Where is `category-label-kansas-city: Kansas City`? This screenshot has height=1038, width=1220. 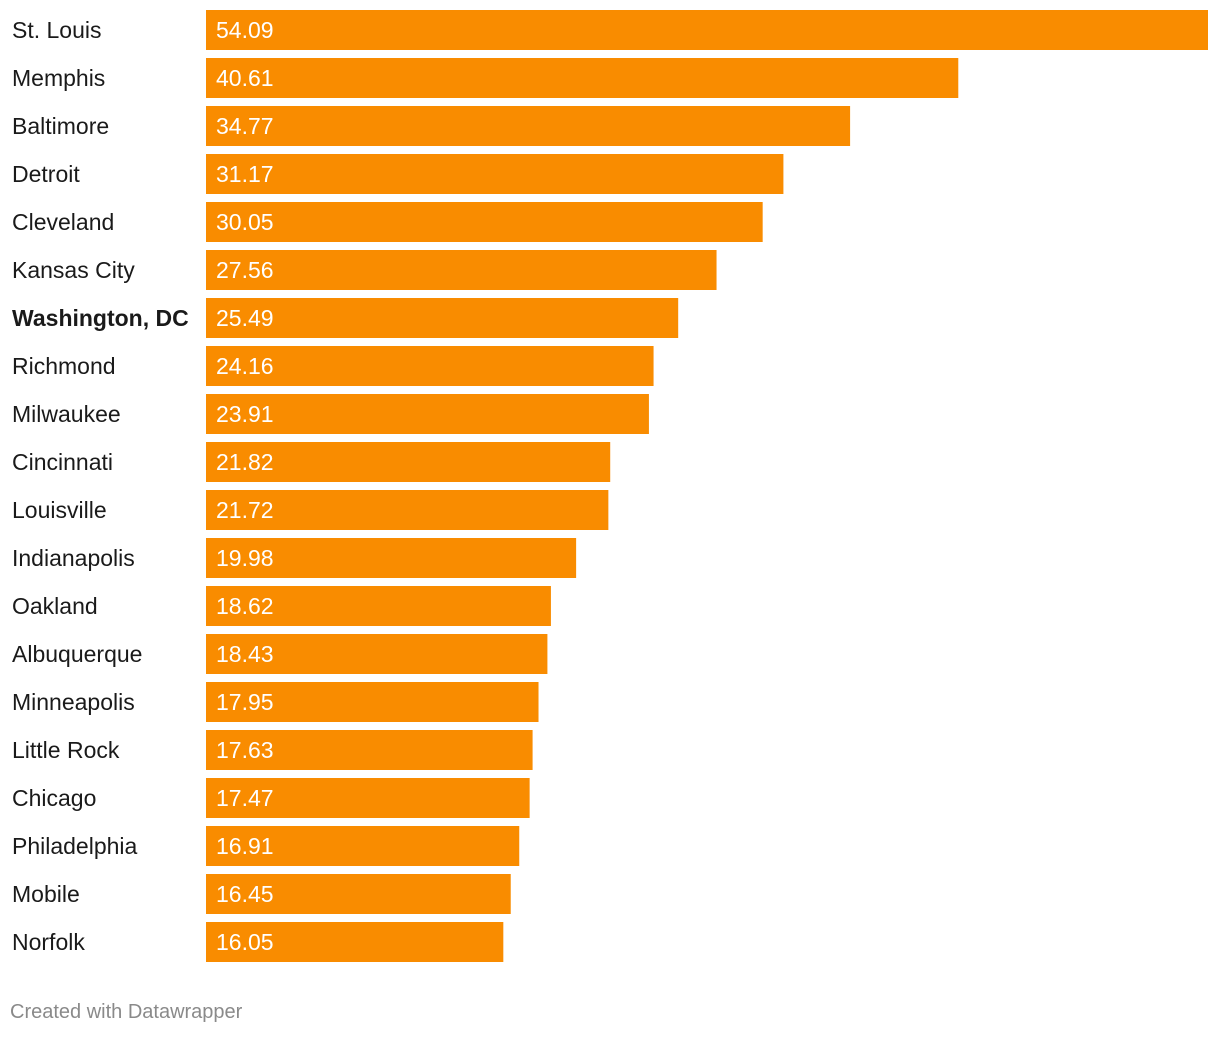
category-label-kansas-city: Kansas City is located at coordinates (73, 270).